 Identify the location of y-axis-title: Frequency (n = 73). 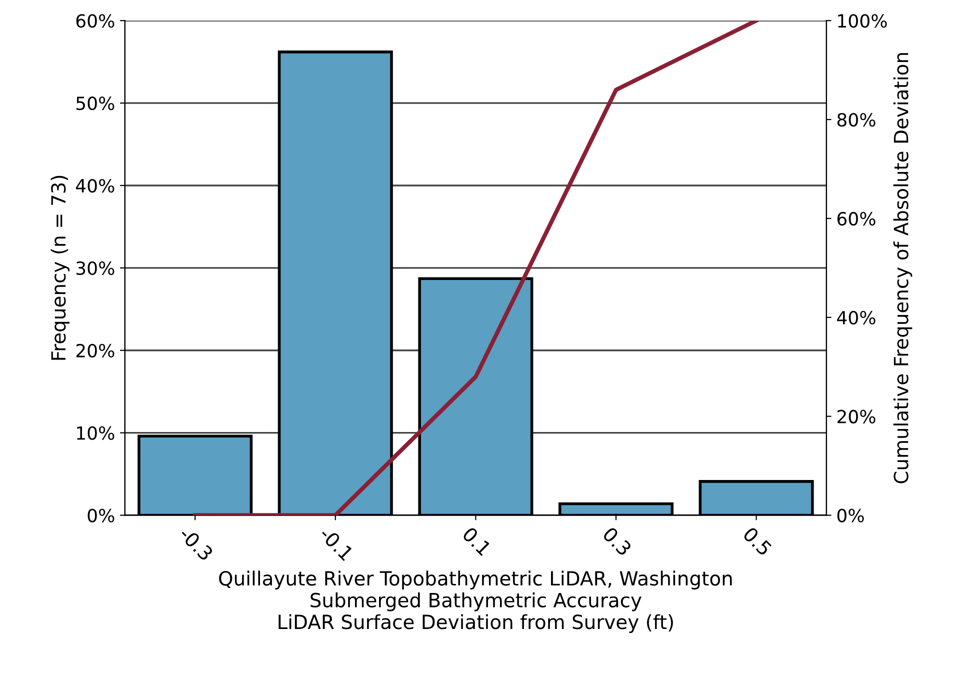
(60, 268).